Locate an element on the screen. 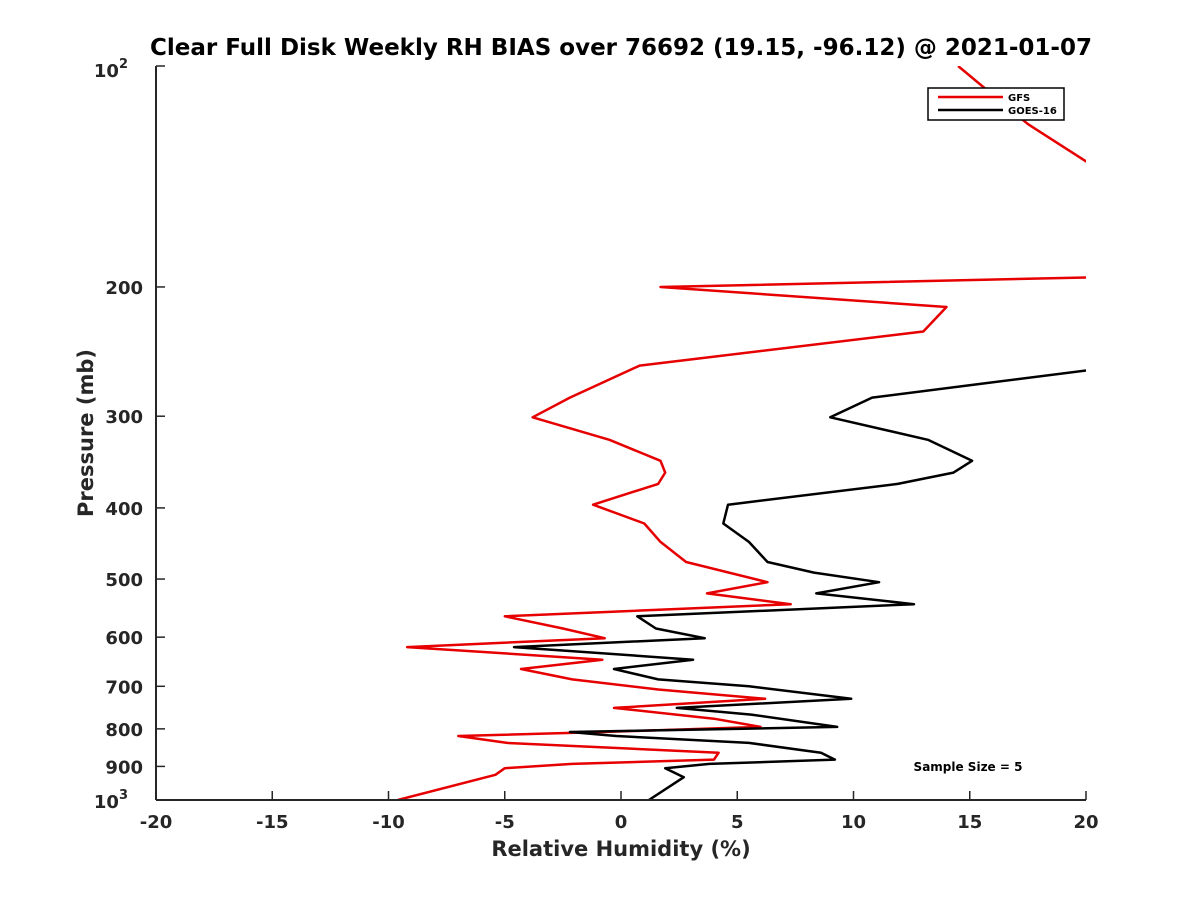 The height and width of the screenshot is (900, 1200). y-ticks: 200 300 400 500 600 700 800 900 is located at coordinates (135, 433).